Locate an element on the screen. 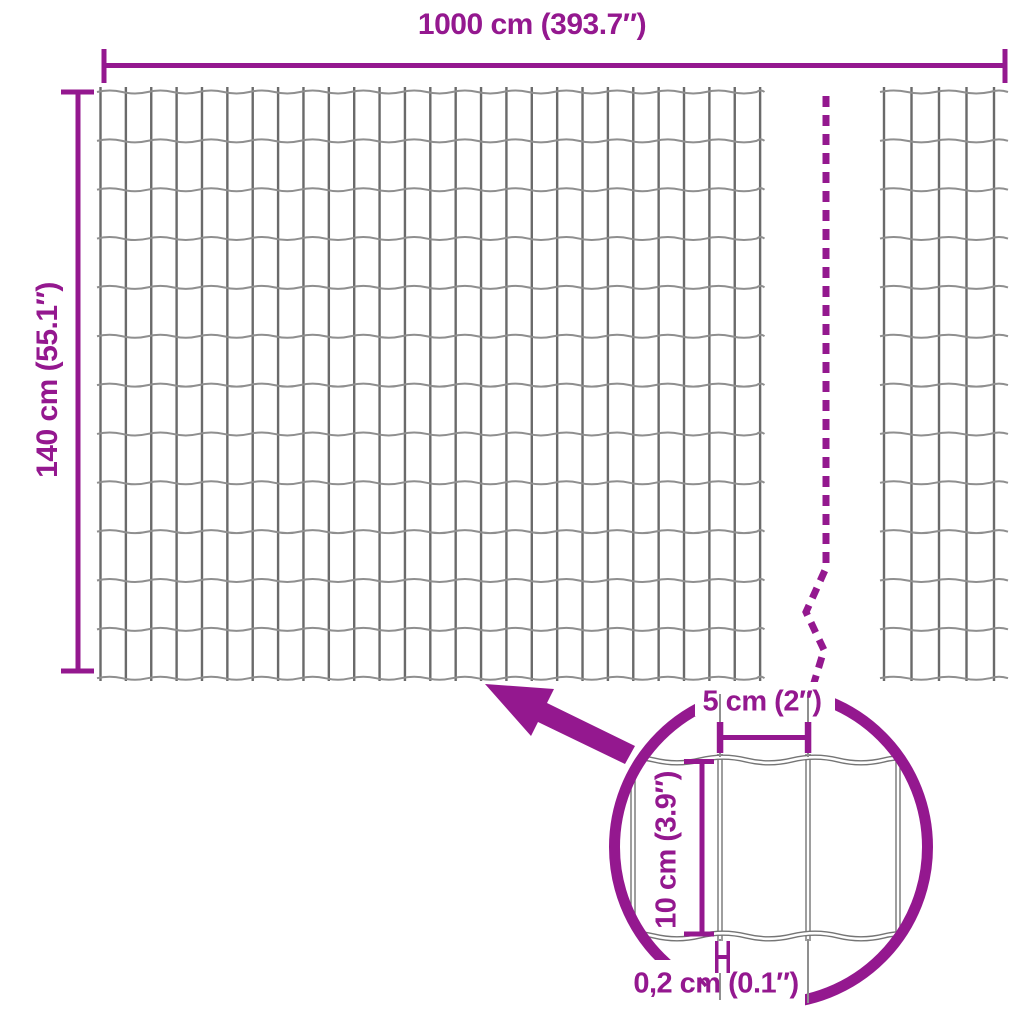  detail-dimension-lines is located at coordinates (748, 855).